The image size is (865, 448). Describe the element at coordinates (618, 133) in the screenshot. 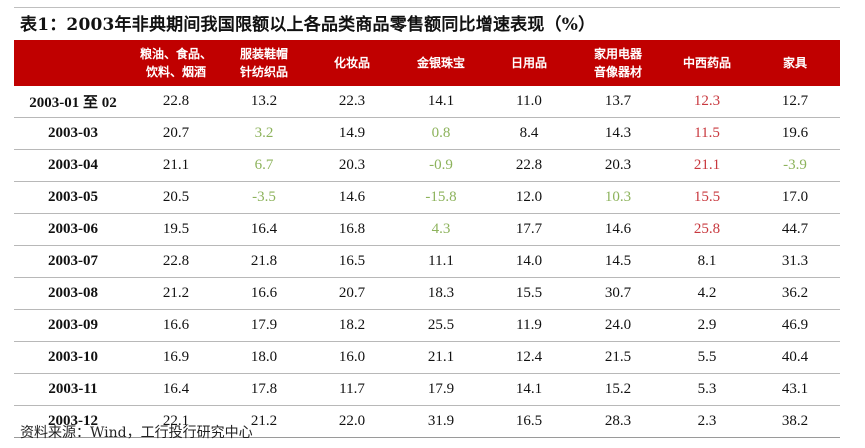

I see `value-cell: 14.3` at that location.